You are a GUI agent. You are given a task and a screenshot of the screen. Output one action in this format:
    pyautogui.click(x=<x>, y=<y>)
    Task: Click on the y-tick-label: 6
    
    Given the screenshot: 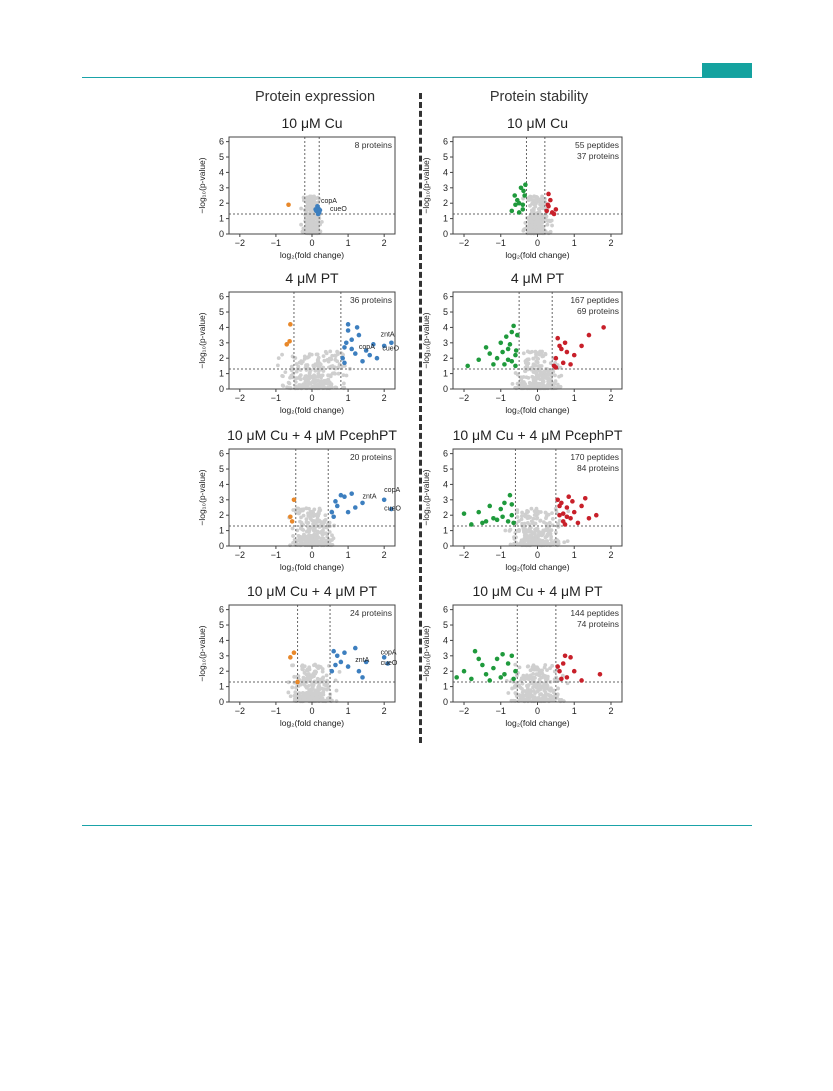 What is the action you would take?
    pyautogui.click(x=445, y=297)
    